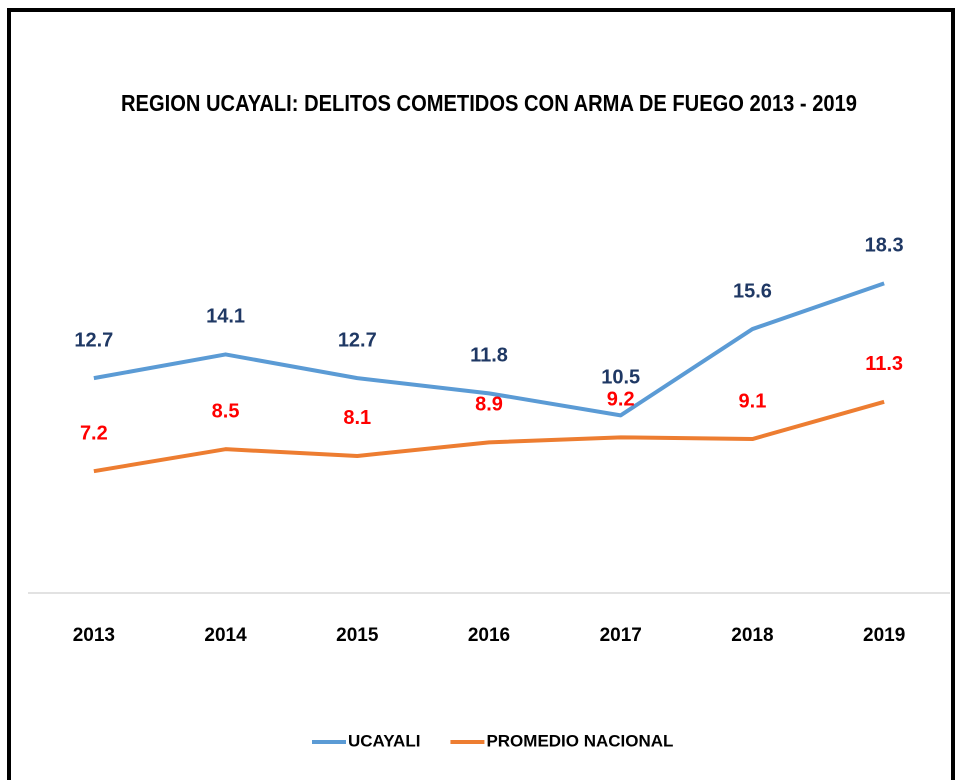 Image resolution: width=955 pixels, height=780 pixels. I want to click on data-label: 14.1, so click(225, 317).